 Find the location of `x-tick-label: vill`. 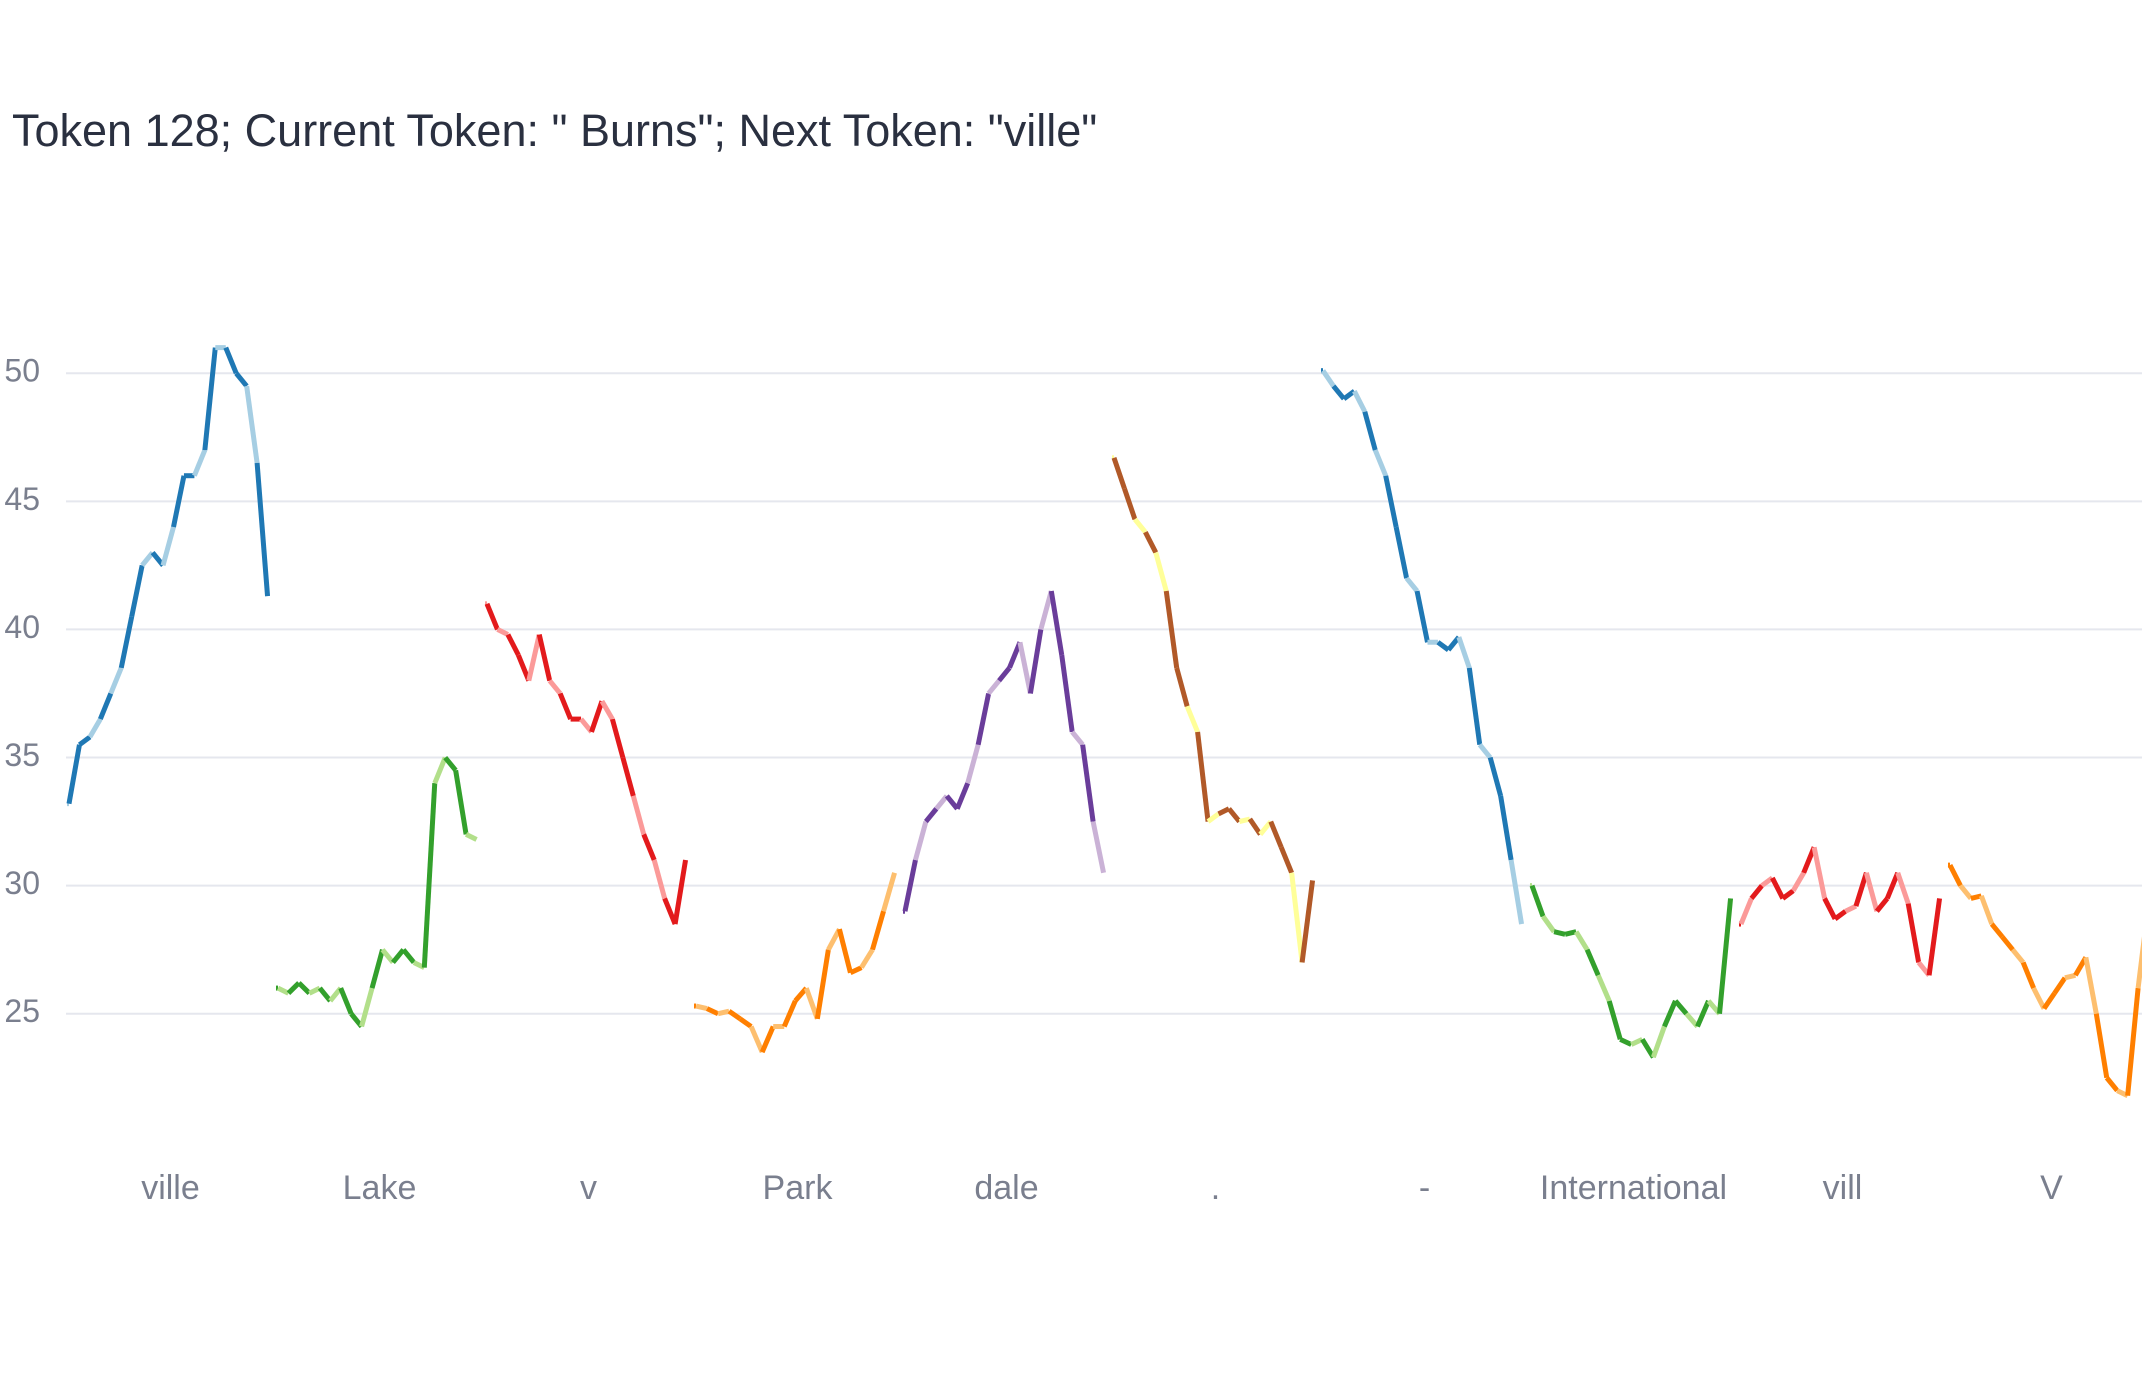

x-tick-label: vill is located at coordinates (1843, 1188).